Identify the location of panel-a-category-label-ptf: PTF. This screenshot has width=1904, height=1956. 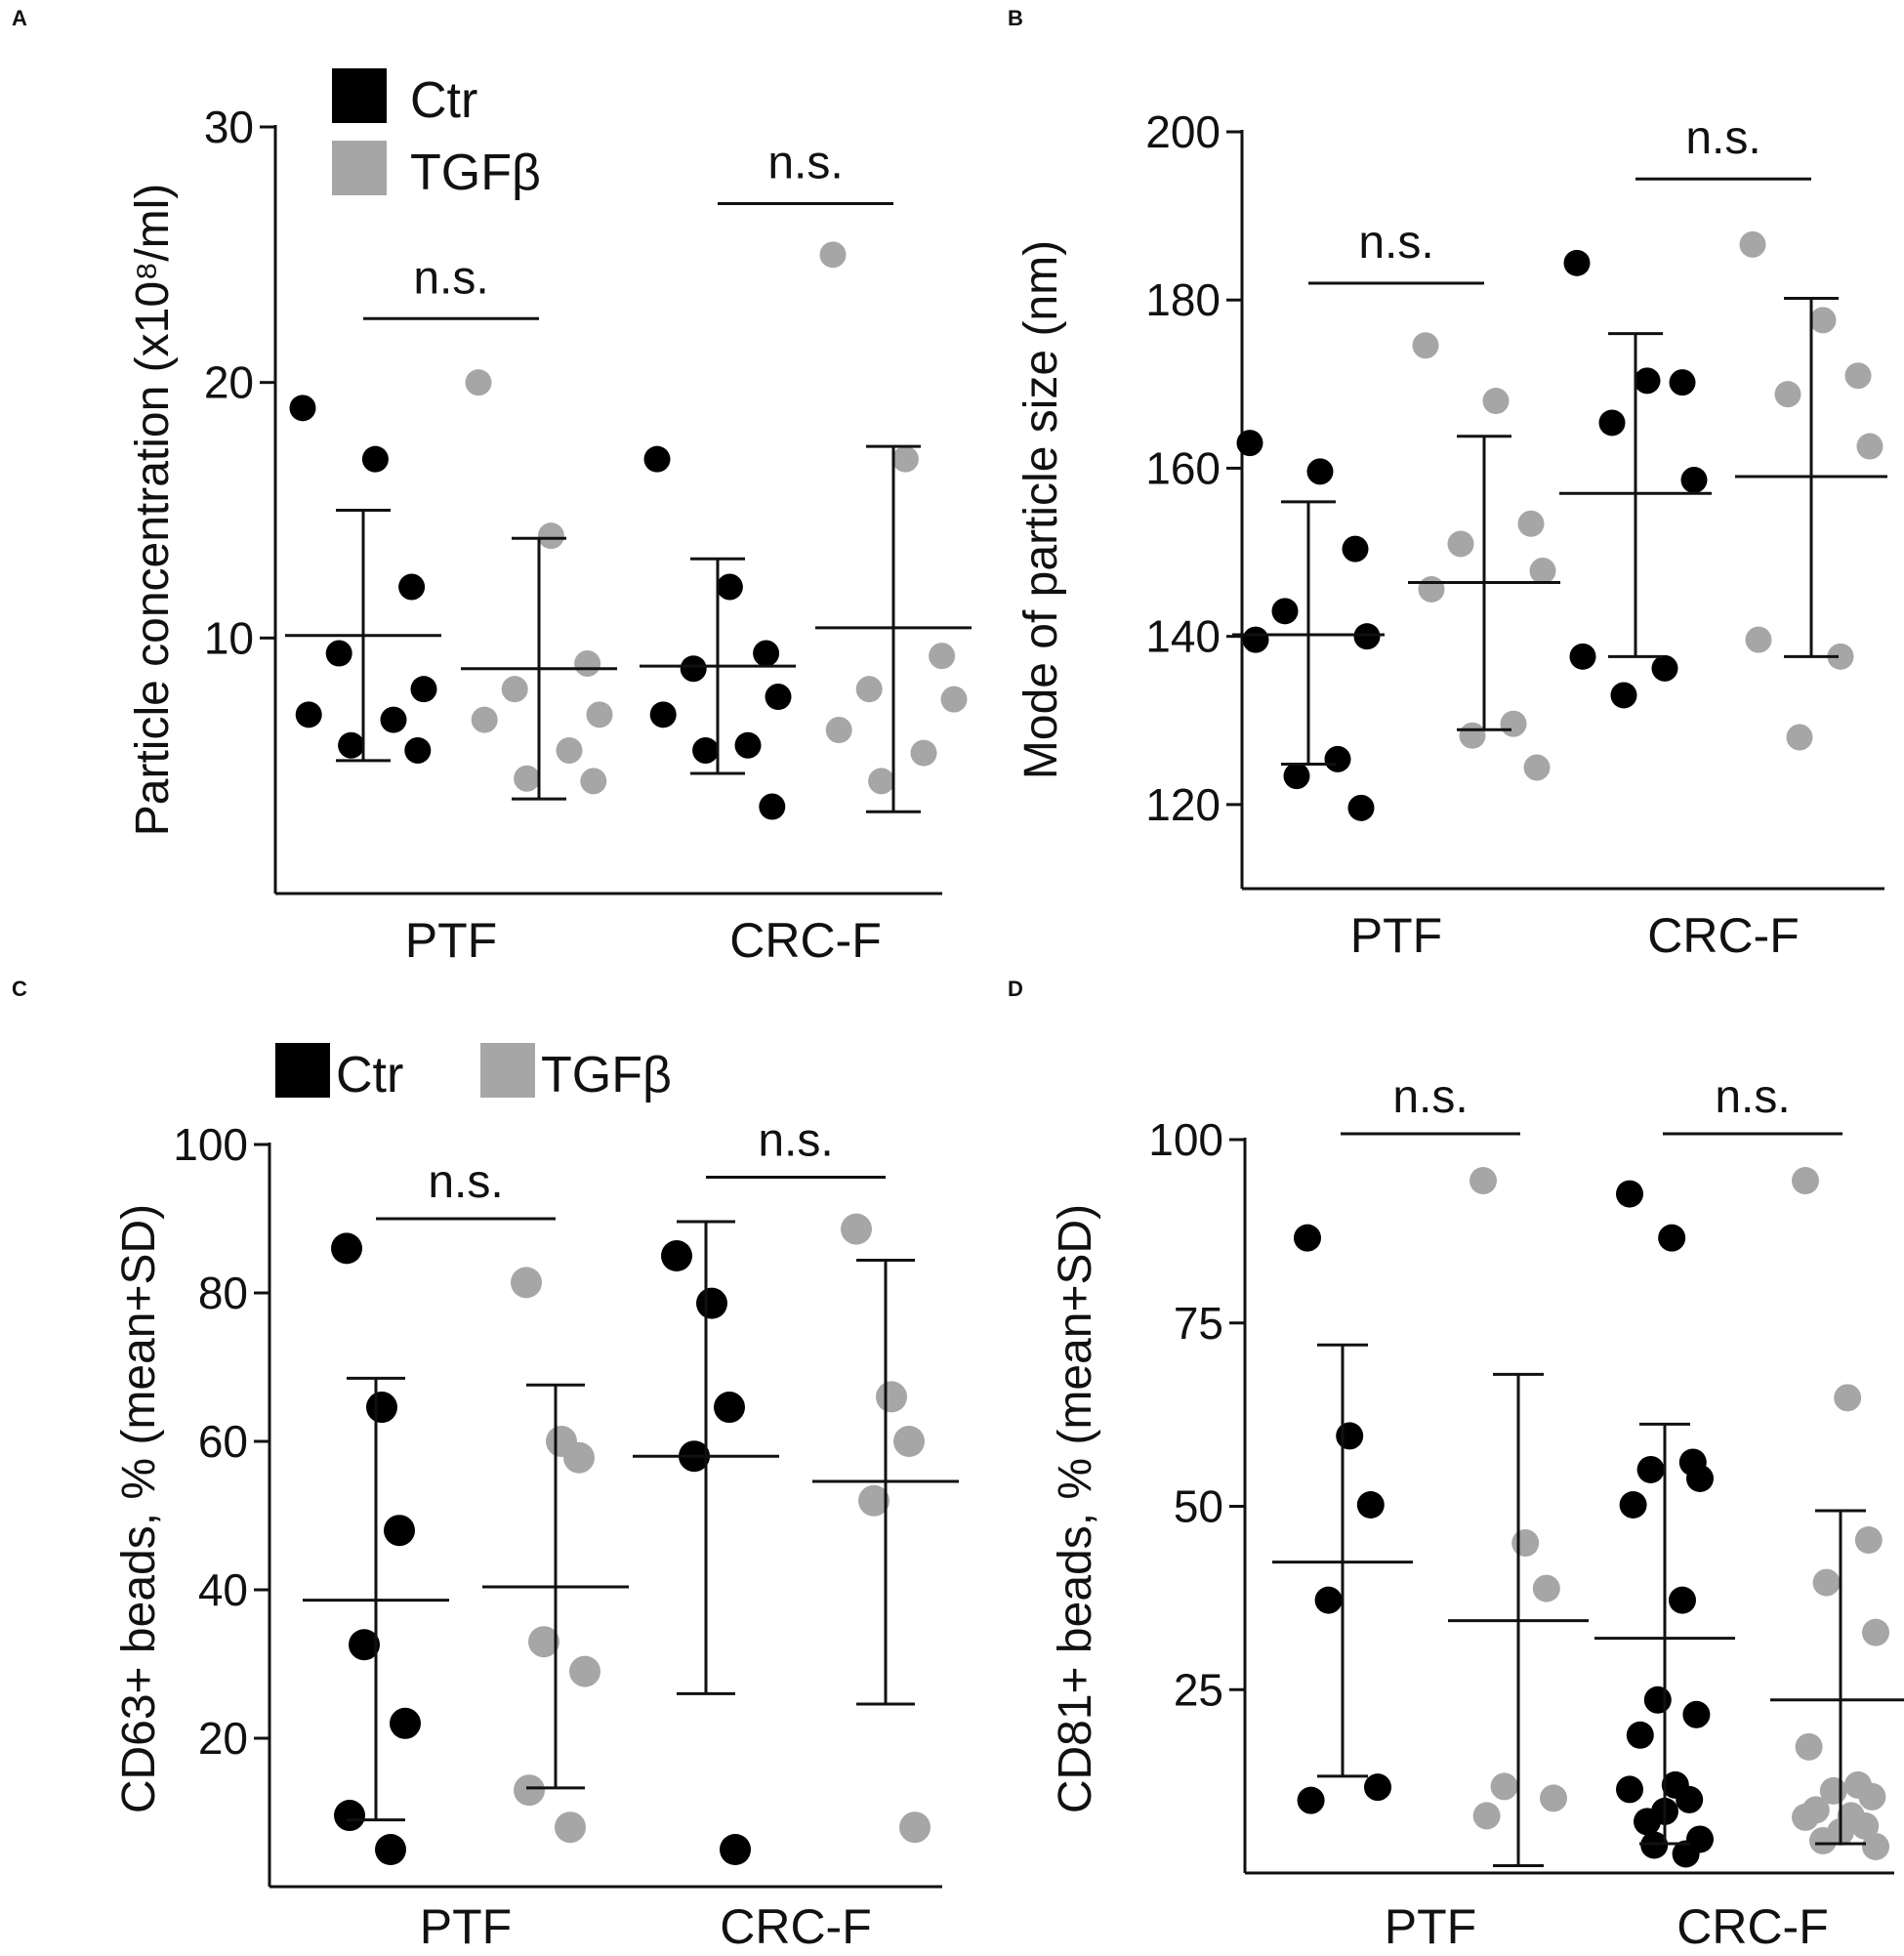
(451, 940).